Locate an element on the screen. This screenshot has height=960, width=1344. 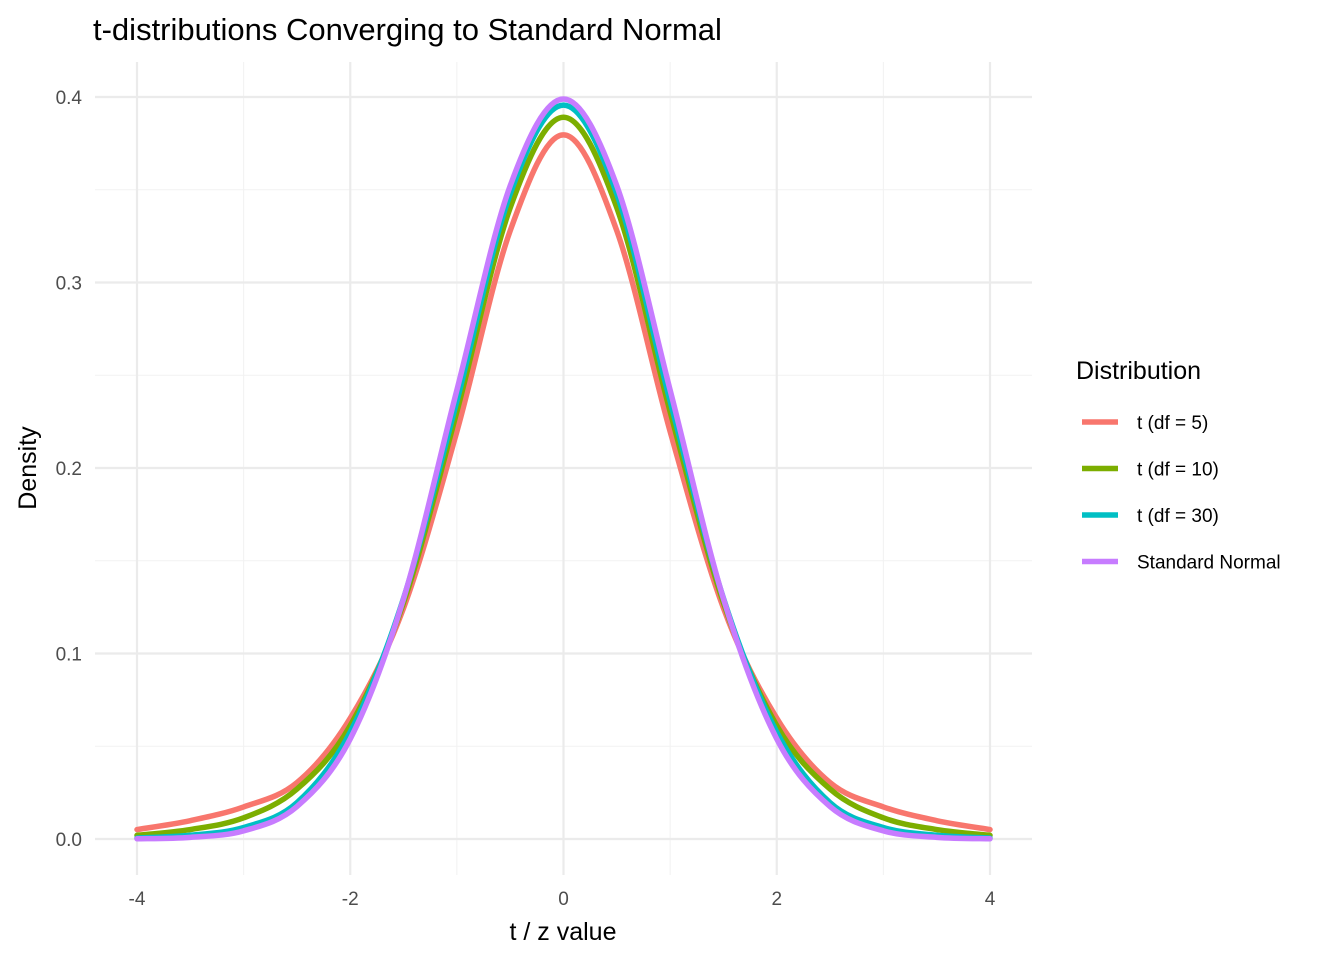
y-axis-title: Density is located at coordinates (28, 468).